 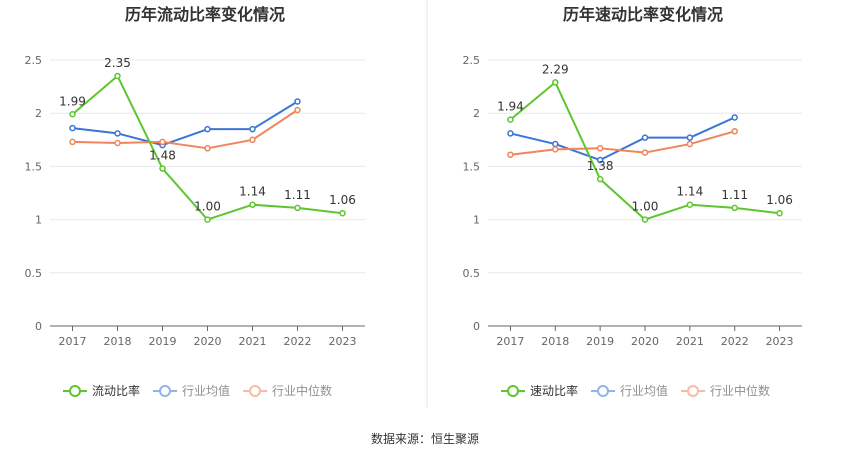 What do you see at coordinates (342, 200) in the screenshot?
I see `data-label: 1.06` at bounding box center [342, 200].